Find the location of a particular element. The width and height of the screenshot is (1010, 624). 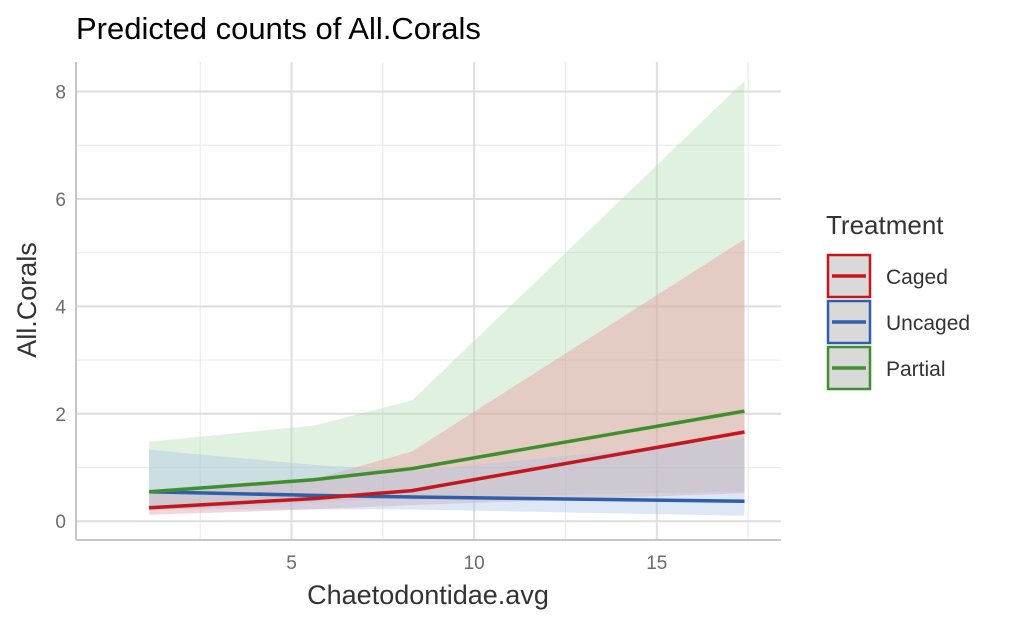

legend-title: Treatment is located at coordinates (885, 225).